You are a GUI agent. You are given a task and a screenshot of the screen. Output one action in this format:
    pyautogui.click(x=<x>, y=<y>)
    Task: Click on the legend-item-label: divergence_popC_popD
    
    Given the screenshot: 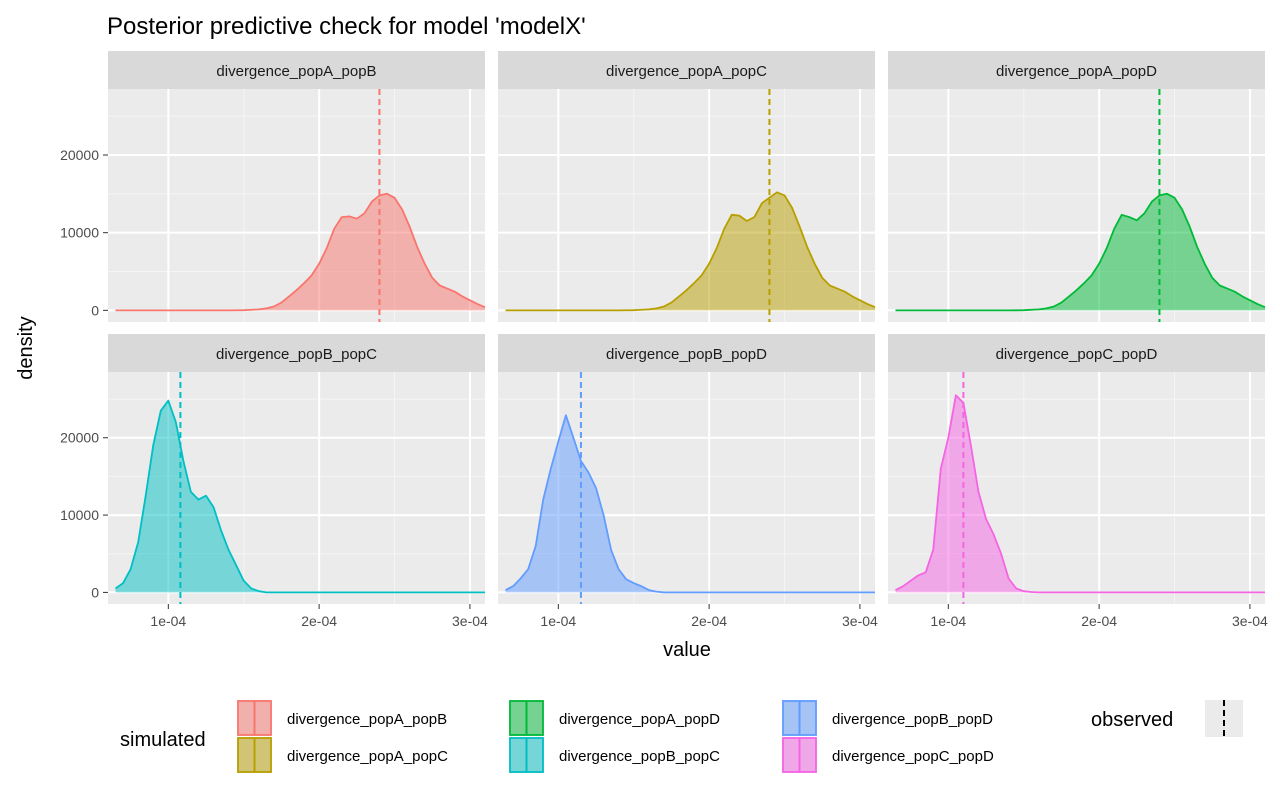 What is the action you would take?
    pyautogui.click(x=913, y=756)
    